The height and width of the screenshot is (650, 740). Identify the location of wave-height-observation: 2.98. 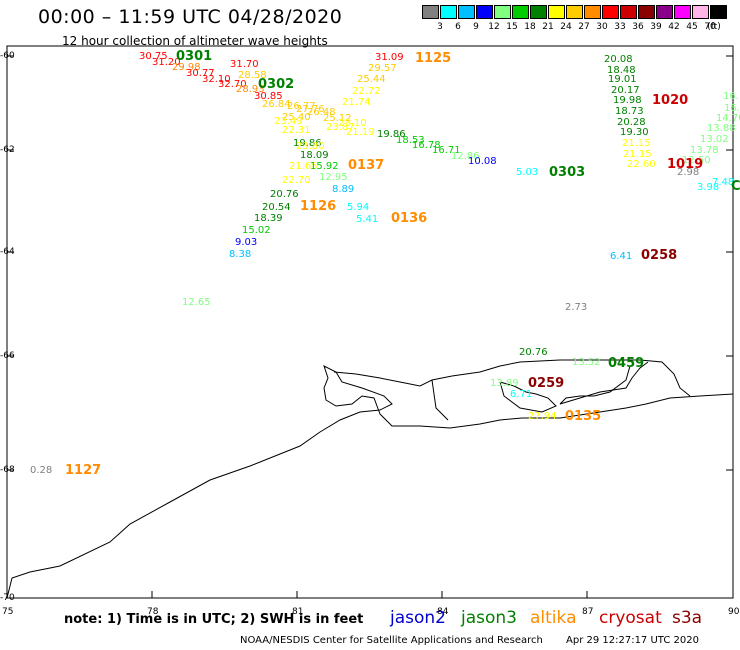
(688, 172).